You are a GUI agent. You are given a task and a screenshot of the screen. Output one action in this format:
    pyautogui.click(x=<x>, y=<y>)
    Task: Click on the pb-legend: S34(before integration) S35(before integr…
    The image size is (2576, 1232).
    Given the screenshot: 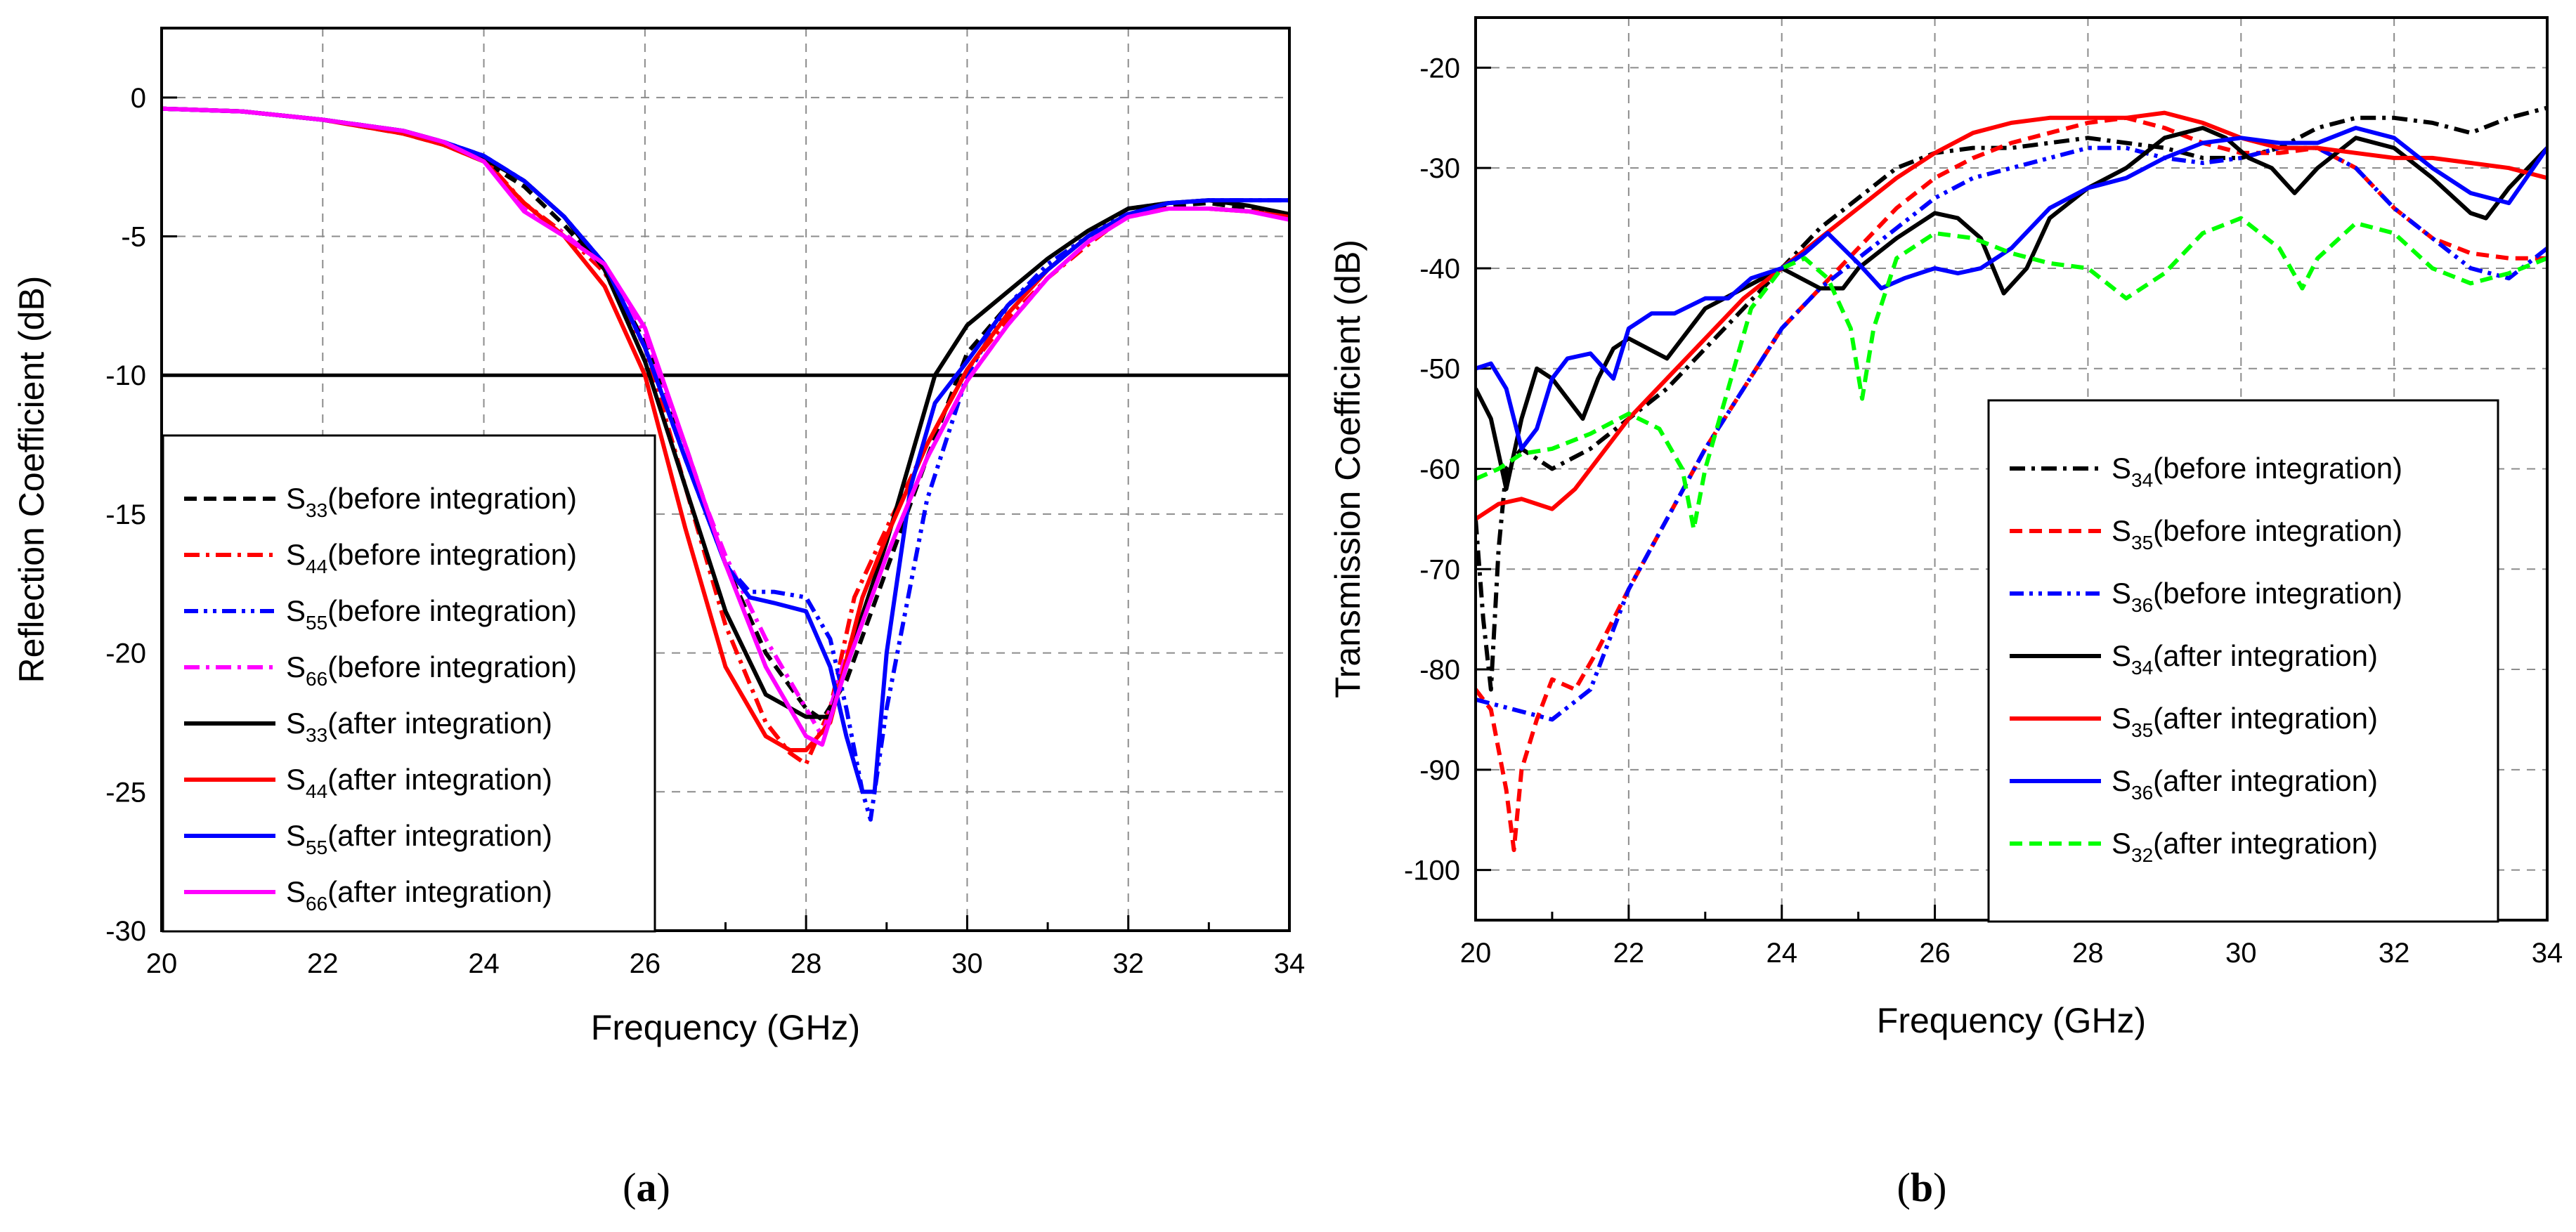 What is the action you would take?
    pyautogui.click(x=2243, y=661)
    